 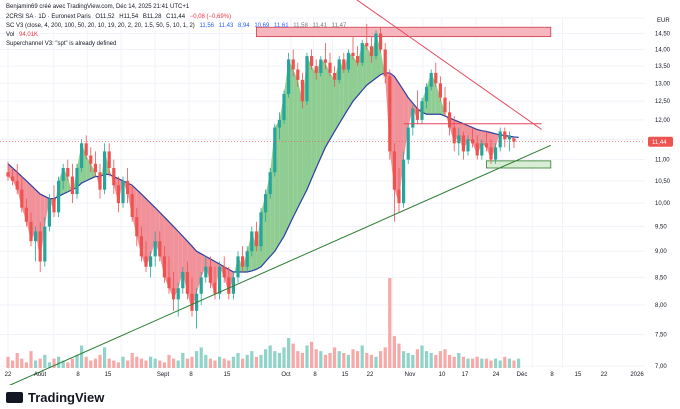 I want to click on y-tick-label: 9,00, so click(x=661, y=252).